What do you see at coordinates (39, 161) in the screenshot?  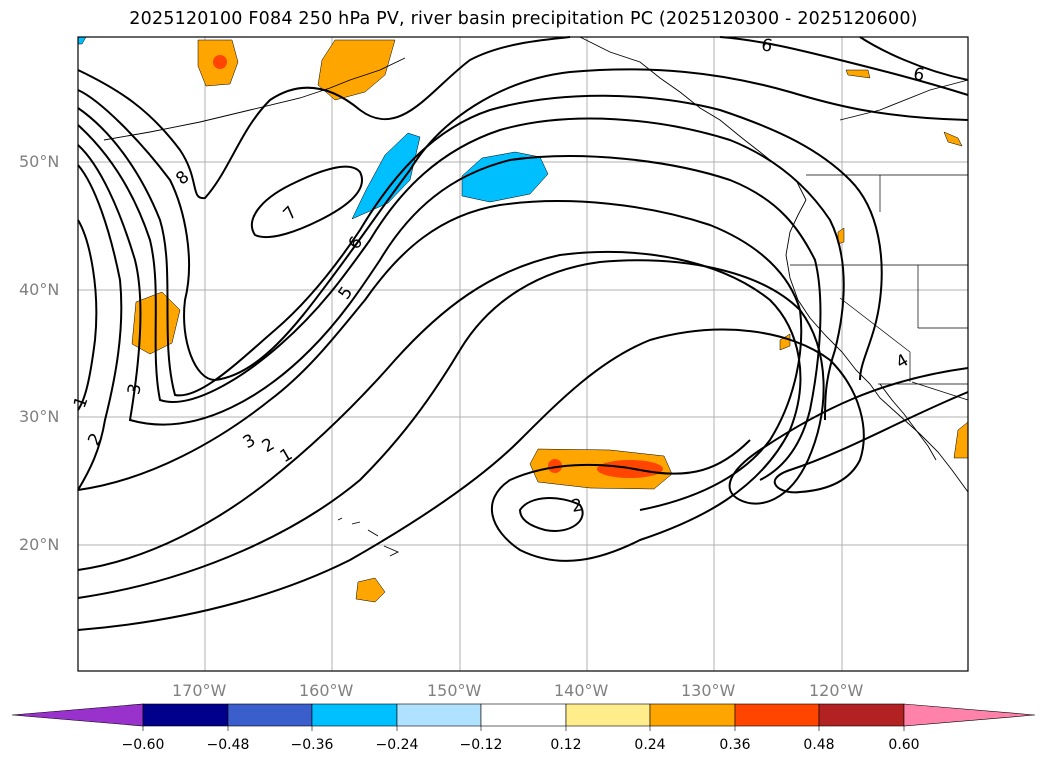 I see `lat-label: 50°N` at bounding box center [39, 161].